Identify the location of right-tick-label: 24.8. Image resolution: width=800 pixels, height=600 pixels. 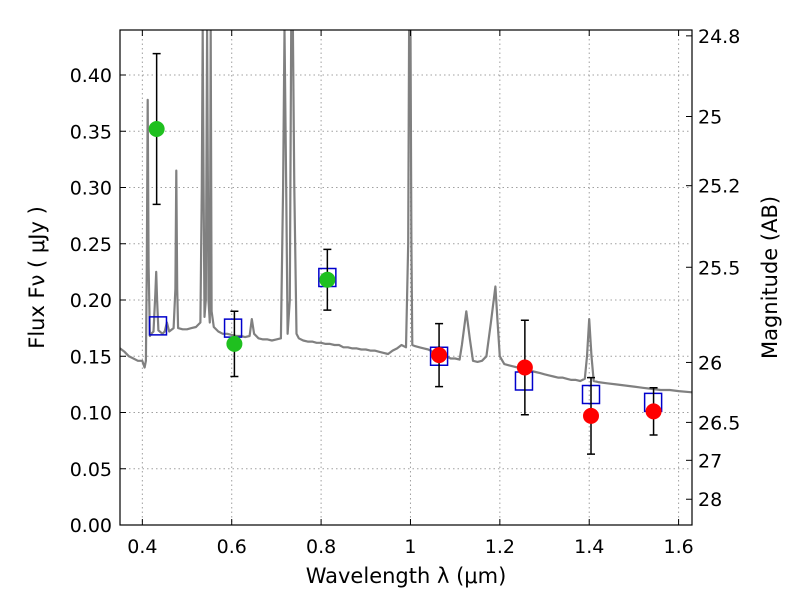
(719, 37).